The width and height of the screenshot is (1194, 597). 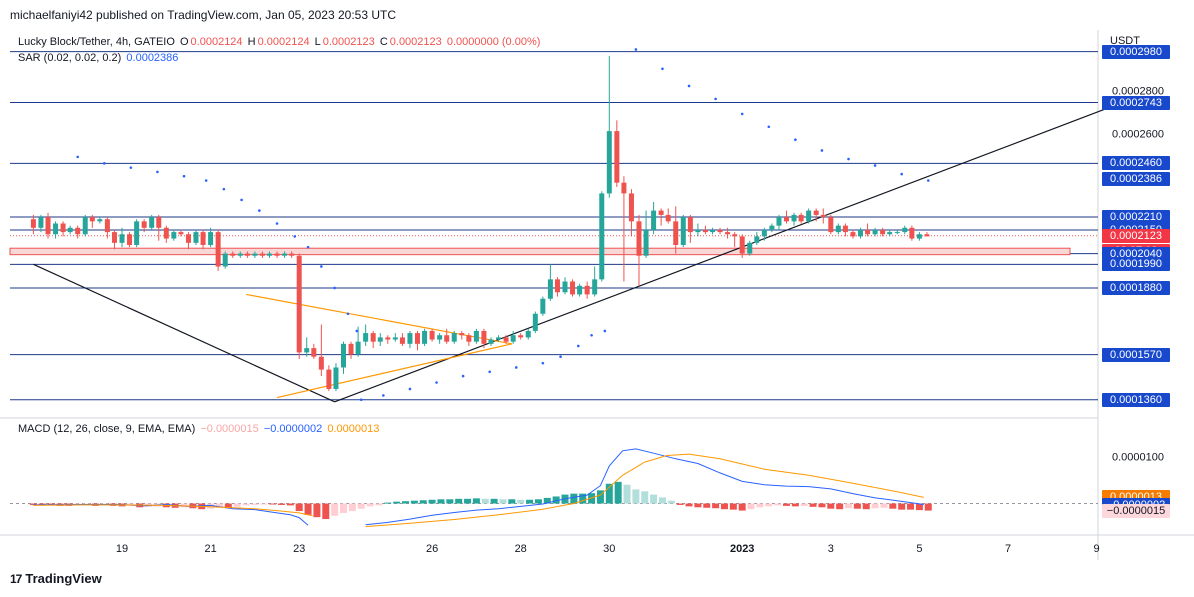 I want to click on signal-line, so click(x=173, y=510).